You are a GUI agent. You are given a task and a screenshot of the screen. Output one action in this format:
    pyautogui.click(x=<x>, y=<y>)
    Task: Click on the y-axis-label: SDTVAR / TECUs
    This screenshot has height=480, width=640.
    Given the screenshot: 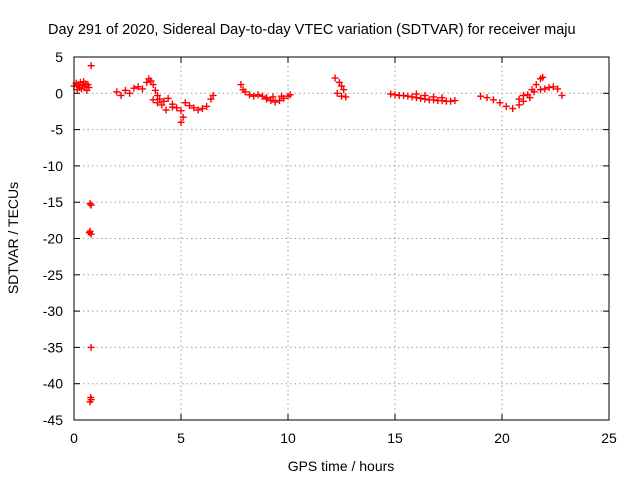 What is the action you would take?
    pyautogui.click(x=13, y=238)
    